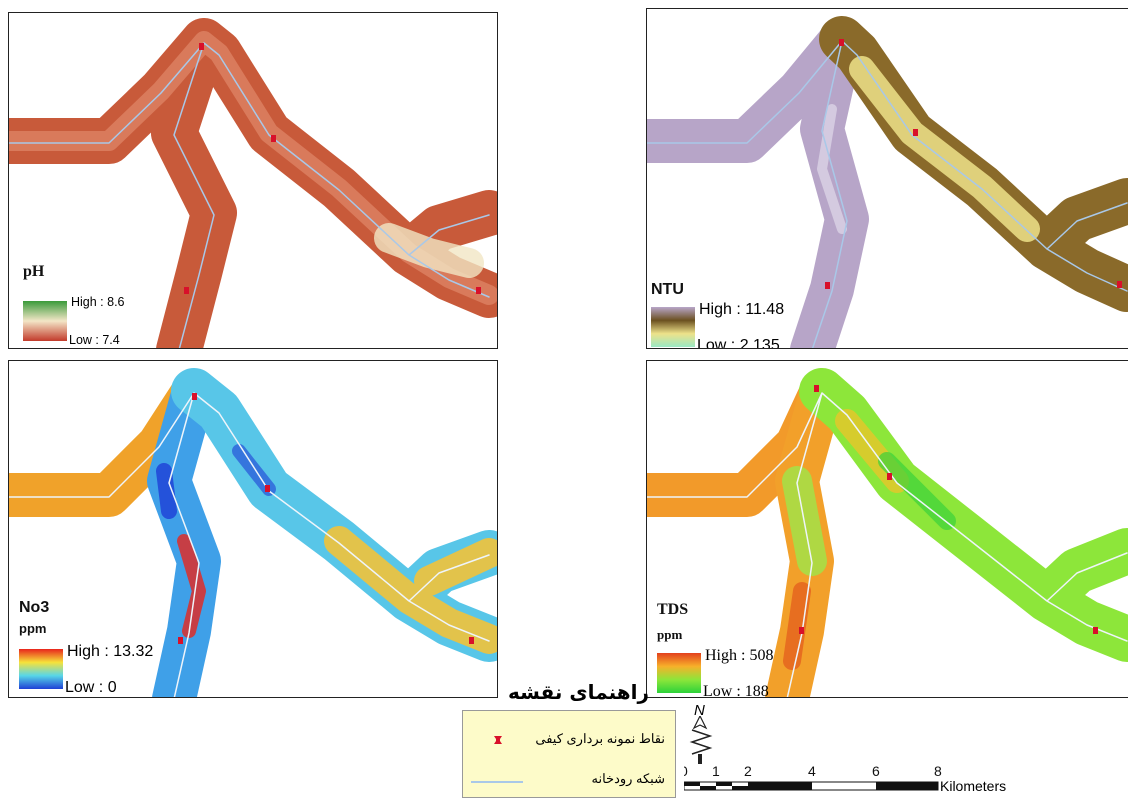 This screenshot has height=798, width=1128. Describe the element at coordinates (497, 782) in the screenshot. I see `river-line-icon` at that location.